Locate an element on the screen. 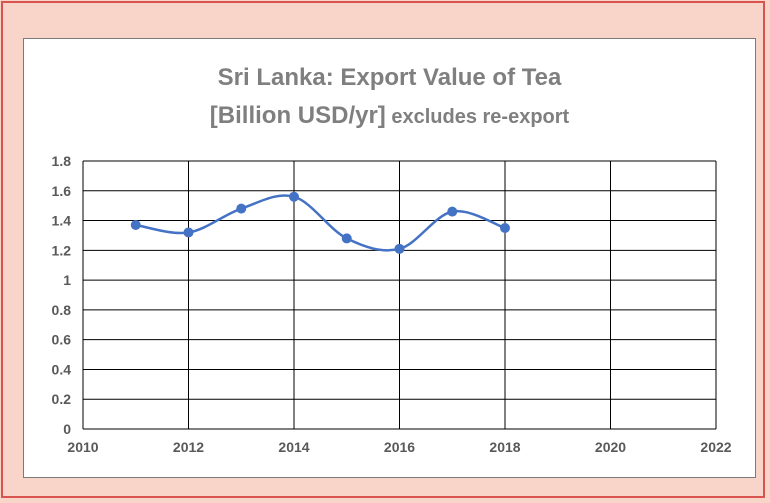 The height and width of the screenshot is (503, 770). chart-title: Sri Lanka: Export Value of Tea is located at coordinates (389, 77).